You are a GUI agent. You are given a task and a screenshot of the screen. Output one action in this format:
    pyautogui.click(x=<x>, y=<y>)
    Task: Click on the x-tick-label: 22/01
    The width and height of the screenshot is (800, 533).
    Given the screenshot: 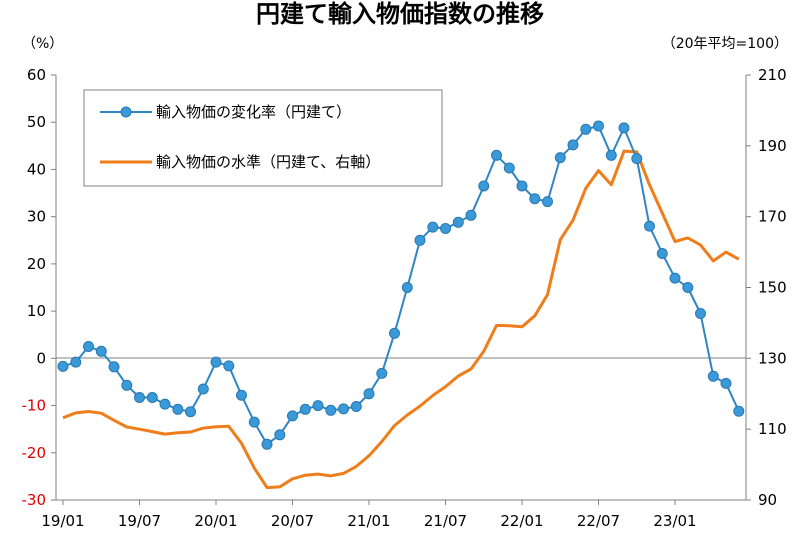 What is the action you would take?
    pyautogui.click(x=521, y=521)
    